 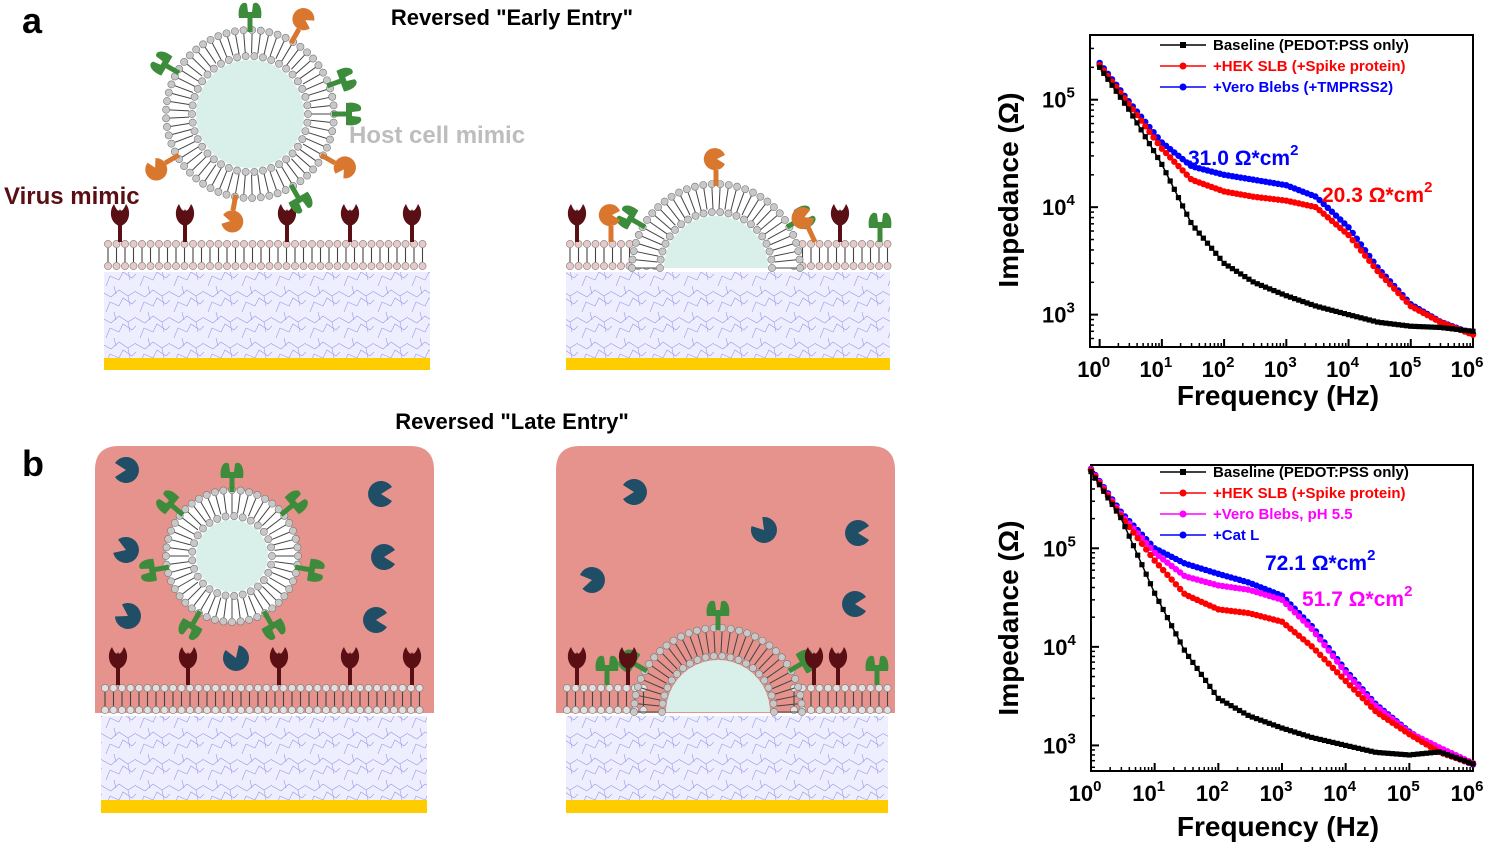 I want to click on legend-label: +Vero Blebs, pH 5.5, so click(x=1283, y=514).